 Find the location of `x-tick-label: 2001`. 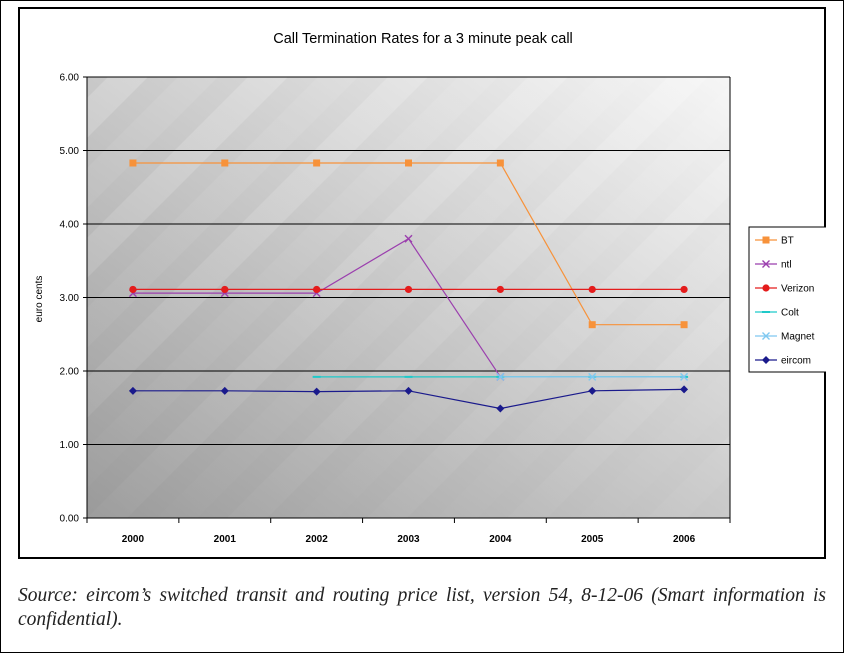

x-tick-label: 2001 is located at coordinates (225, 539).